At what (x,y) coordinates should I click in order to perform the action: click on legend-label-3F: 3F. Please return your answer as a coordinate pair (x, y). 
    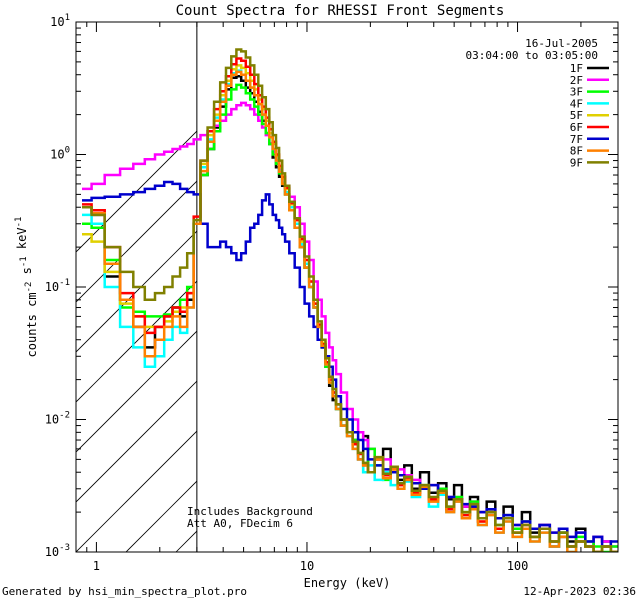
    Looking at the image, I should click on (576, 92).